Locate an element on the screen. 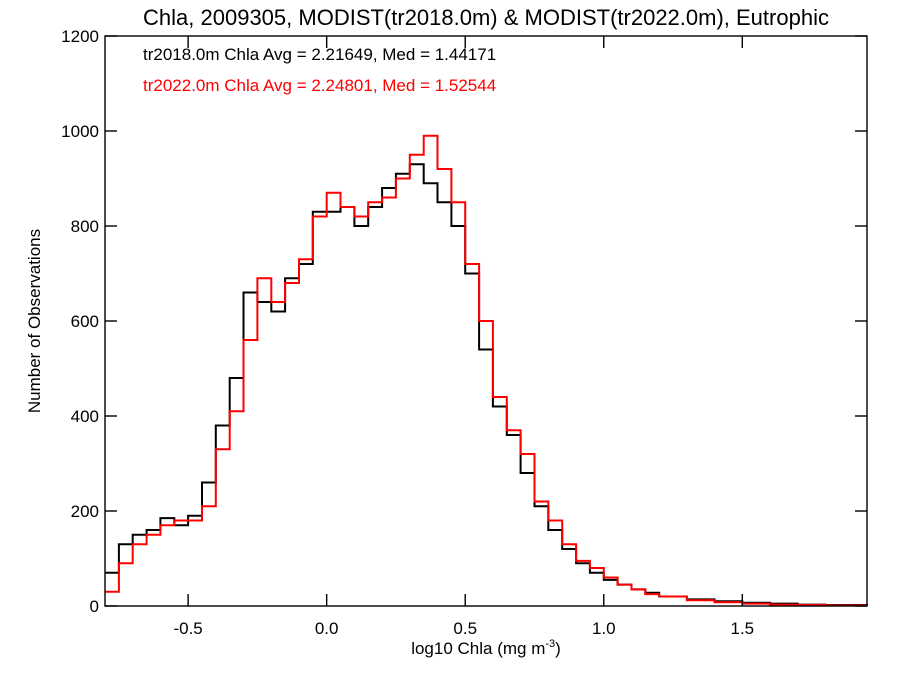 Image resolution: width=900 pixels, height=675 pixels. y-tick-label: 0 is located at coordinates (94, 606).